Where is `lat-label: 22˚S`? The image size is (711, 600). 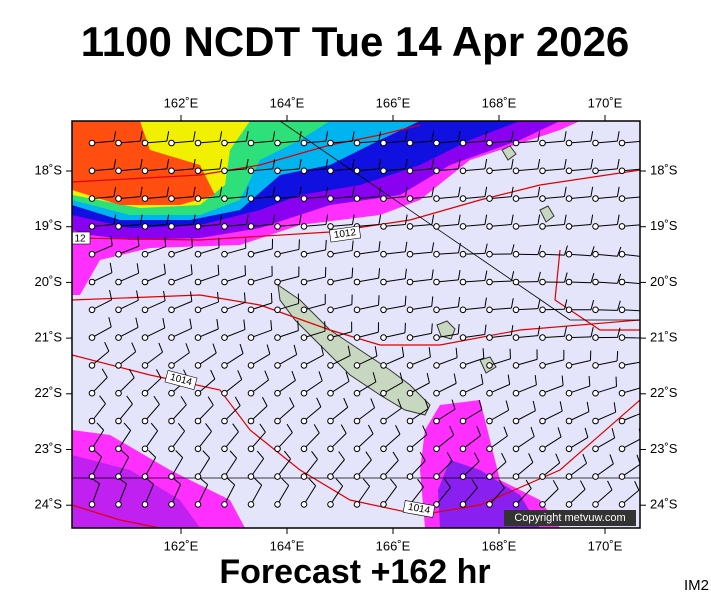 lat-label: 22˚S is located at coordinates (664, 392).